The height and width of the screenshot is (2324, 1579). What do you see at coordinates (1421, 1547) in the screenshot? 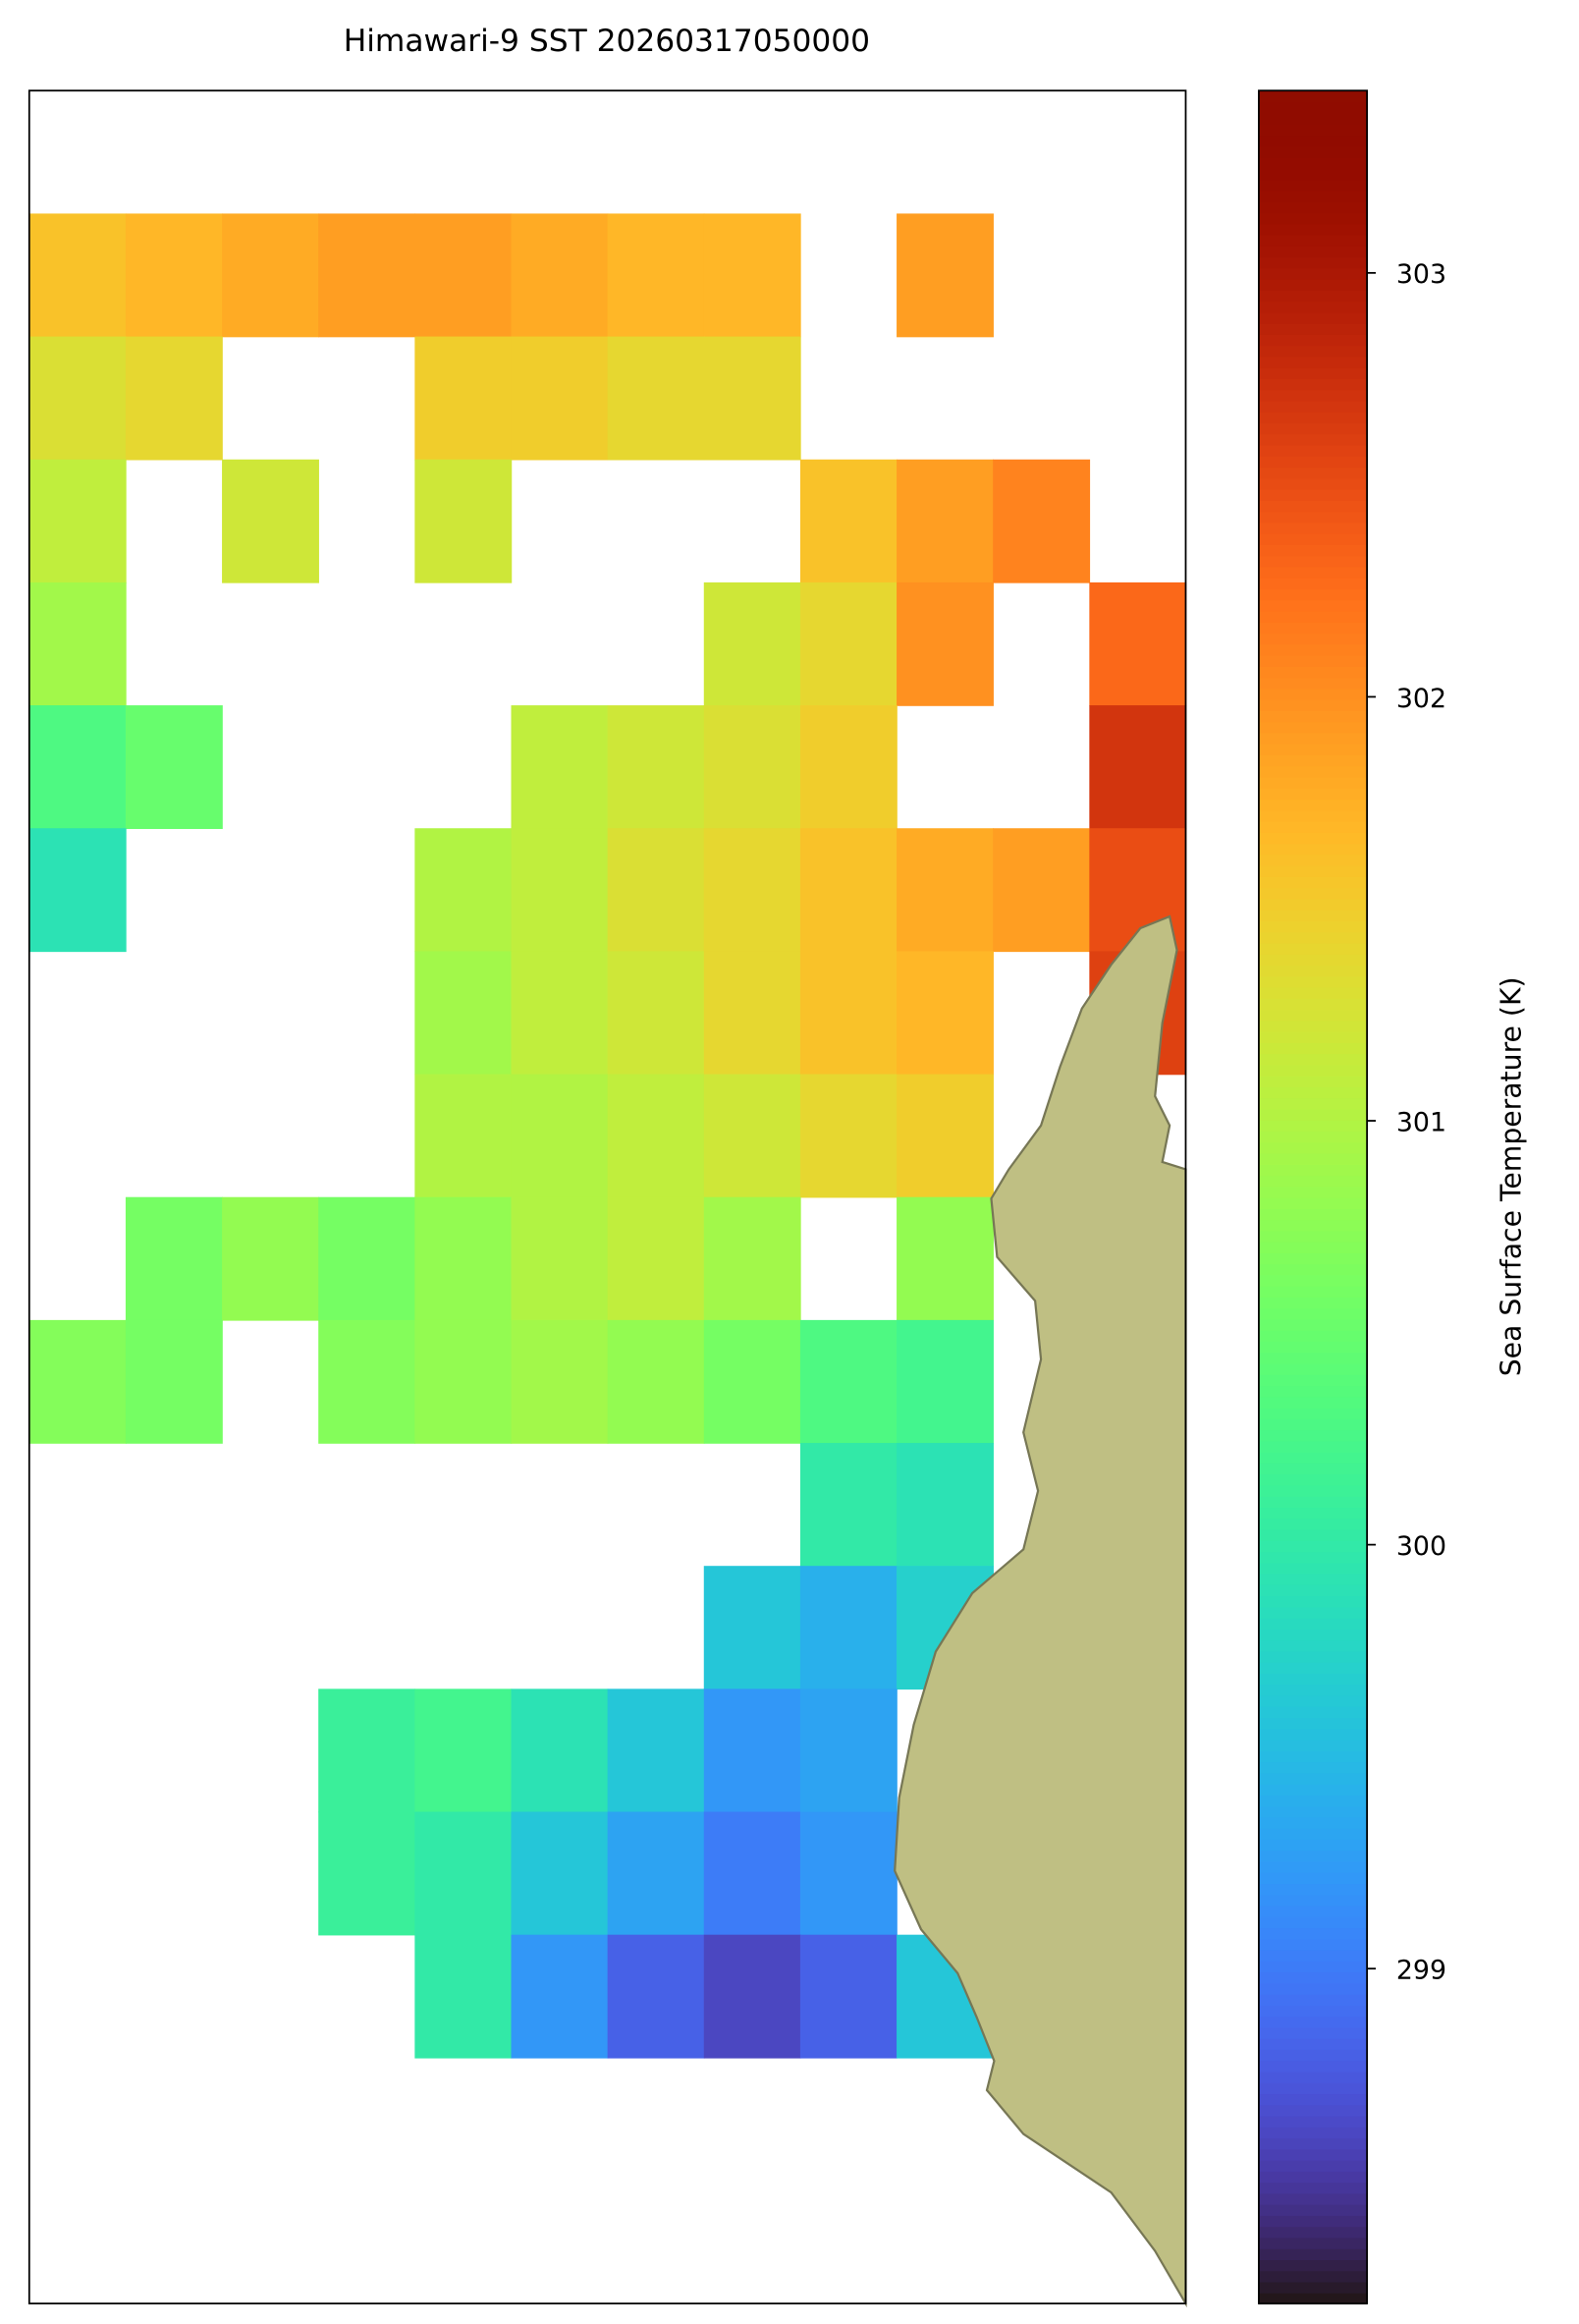
I see `colorbar-tick-label: 300` at bounding box center [1421, 1547].